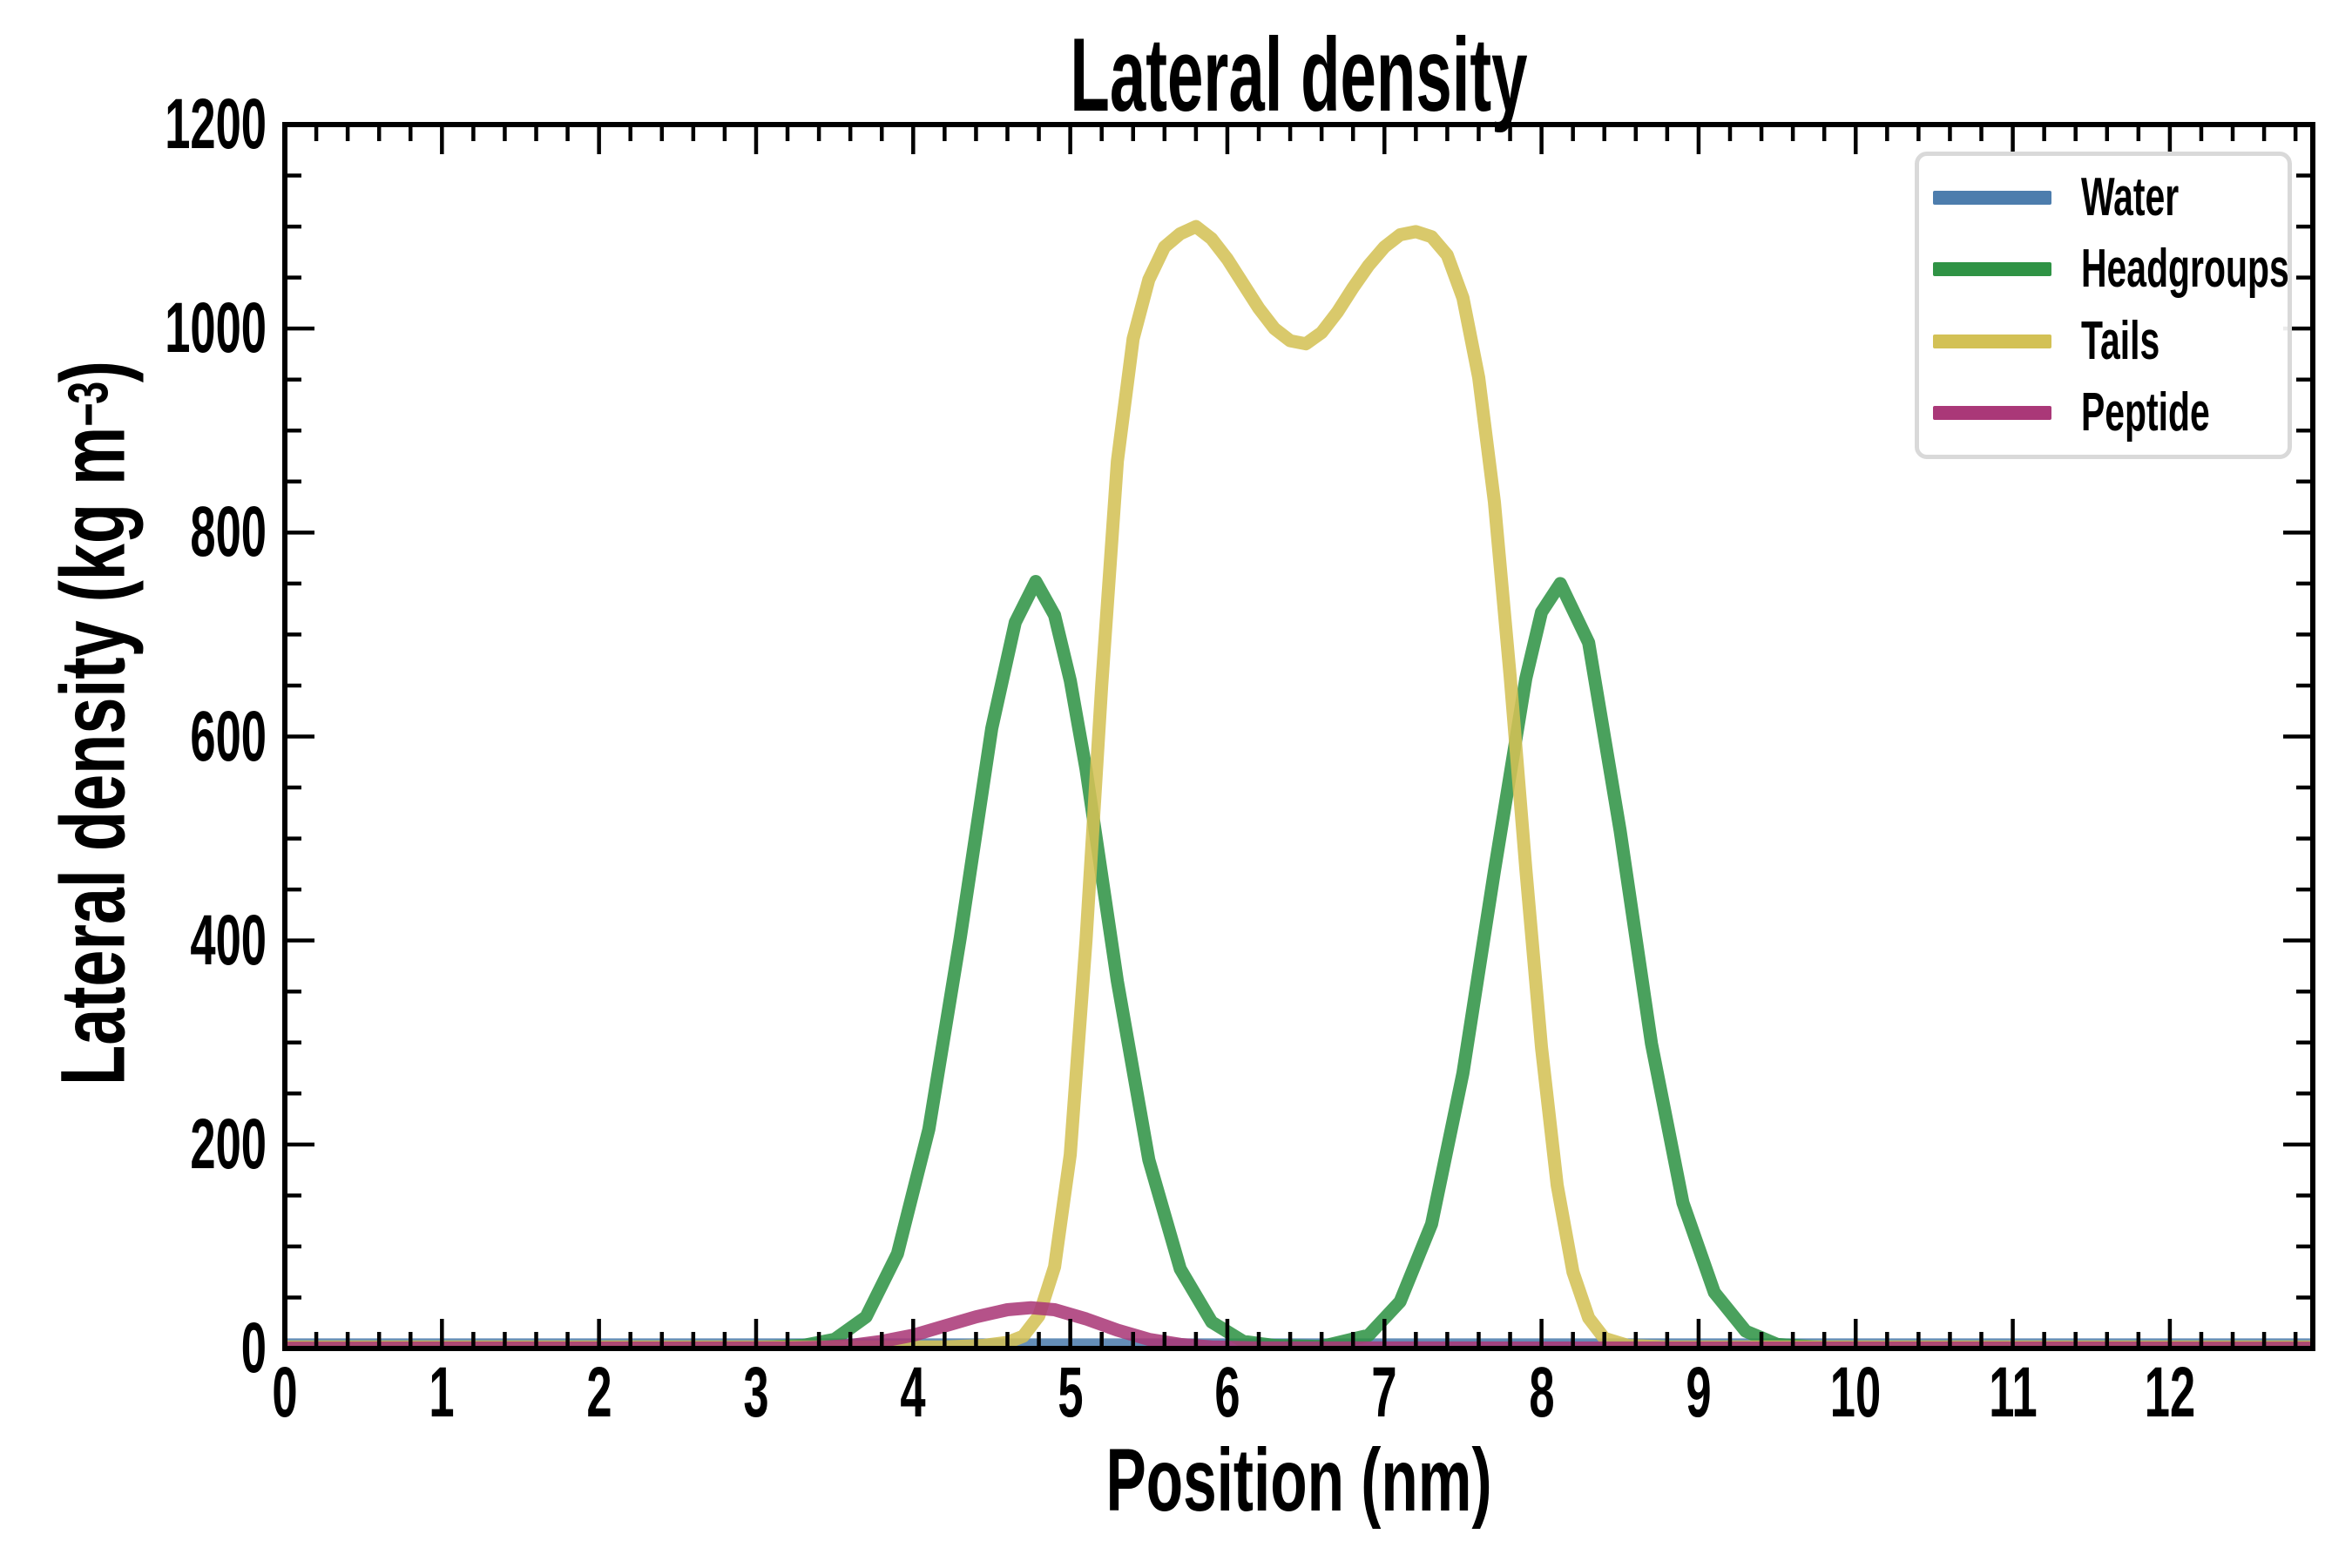  What do you see at coordinates (1992, 413) in the screenshot?
I see `peptide-line-swatch` at bounding box center [1992, 413].